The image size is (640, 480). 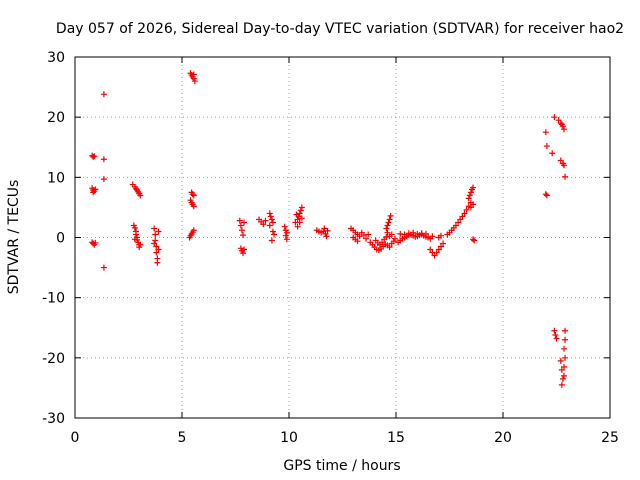 What do you see at coordinates (56, 58) in the screenshot?
I see `y-tick-label: 30` at bounding box center [56, 58].